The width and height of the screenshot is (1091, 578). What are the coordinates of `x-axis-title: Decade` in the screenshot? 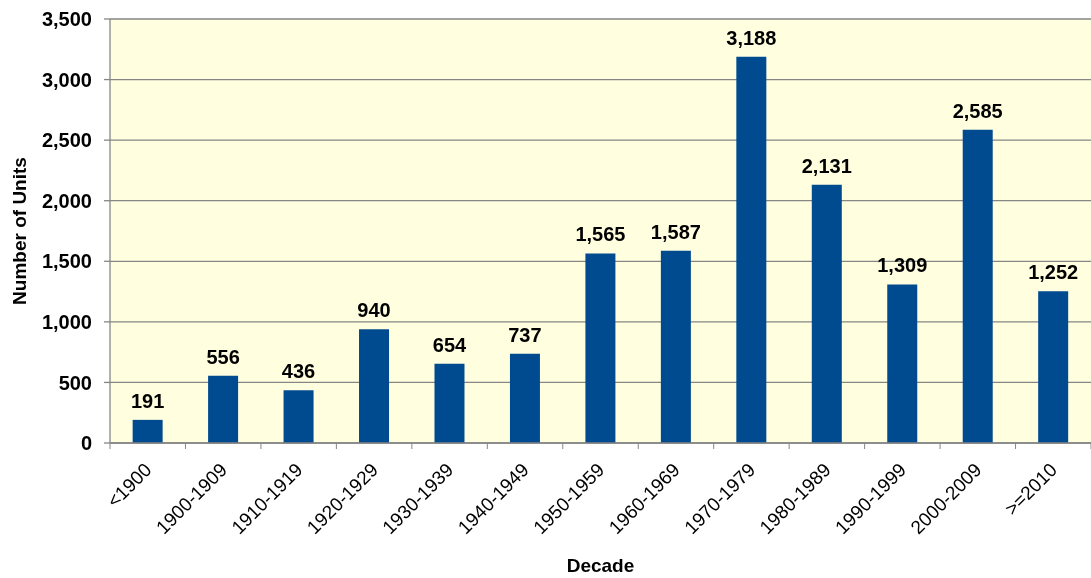 It's located at (600, 565).